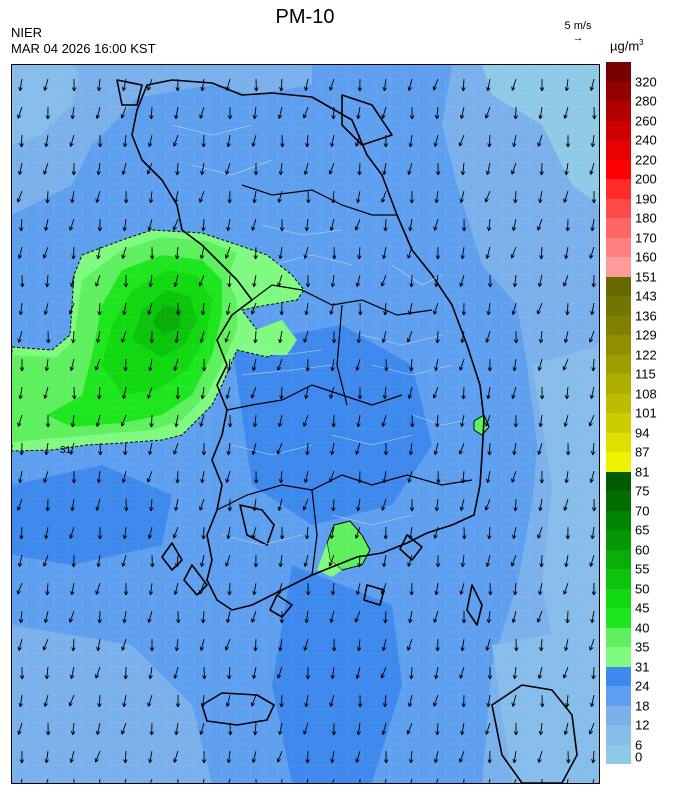 This screenshot has width=673, height=795. Describe the element at coordinates (646, 81) in the screenshot. I see `legend-label: 320` at that location.